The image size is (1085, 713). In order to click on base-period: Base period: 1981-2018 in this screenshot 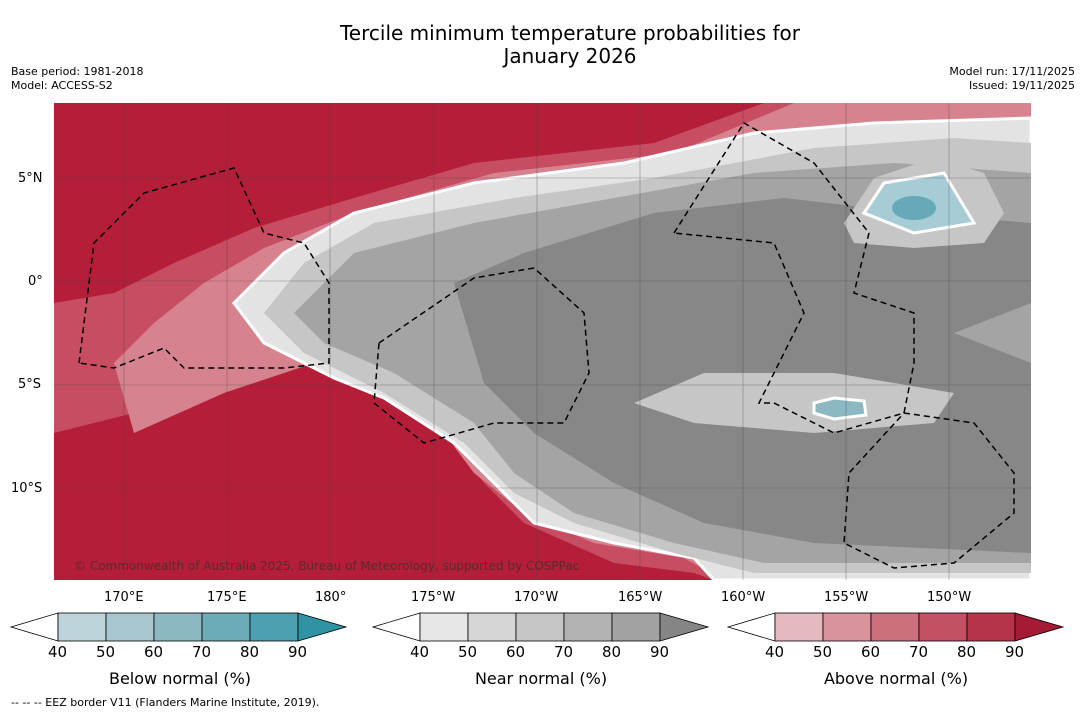, I will do `click(77, 71)`.